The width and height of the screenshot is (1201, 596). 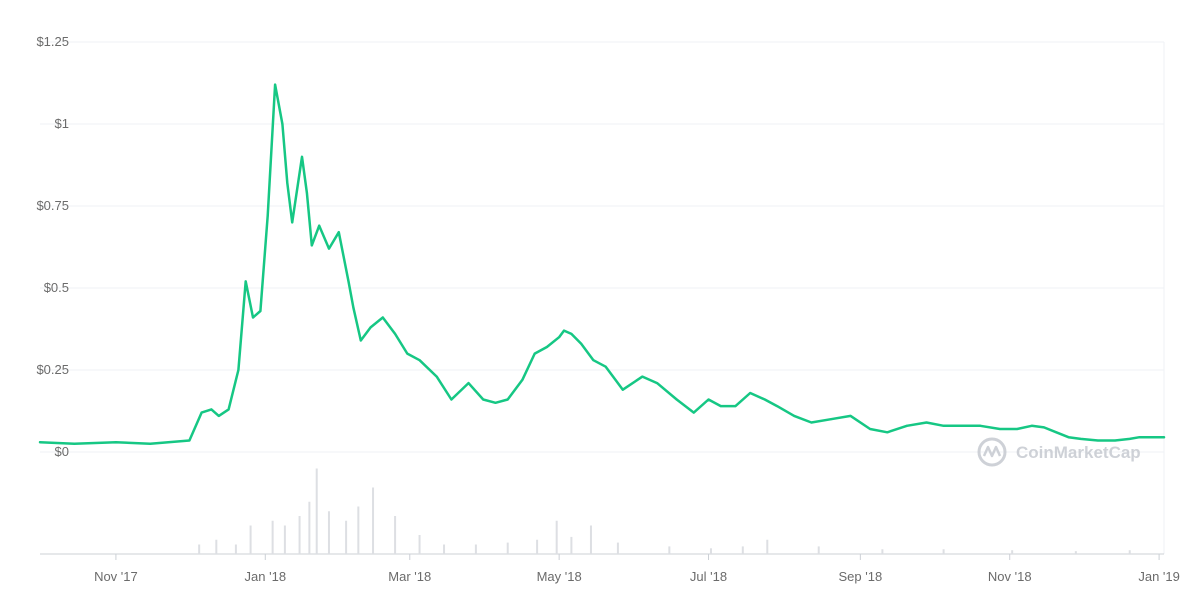 What do you see at coordinates (116, 576) in the screenshot?
I see `x-tick-label: Nov '17` at bounding box center [116, 576].